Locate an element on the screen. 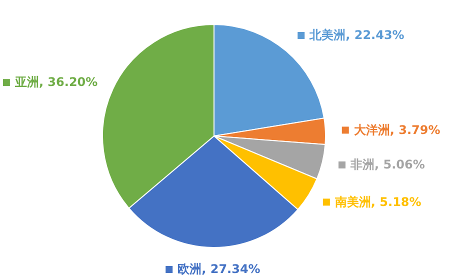  legend-label: 北美洲, 22.43% is located at coordinates (356, 35).